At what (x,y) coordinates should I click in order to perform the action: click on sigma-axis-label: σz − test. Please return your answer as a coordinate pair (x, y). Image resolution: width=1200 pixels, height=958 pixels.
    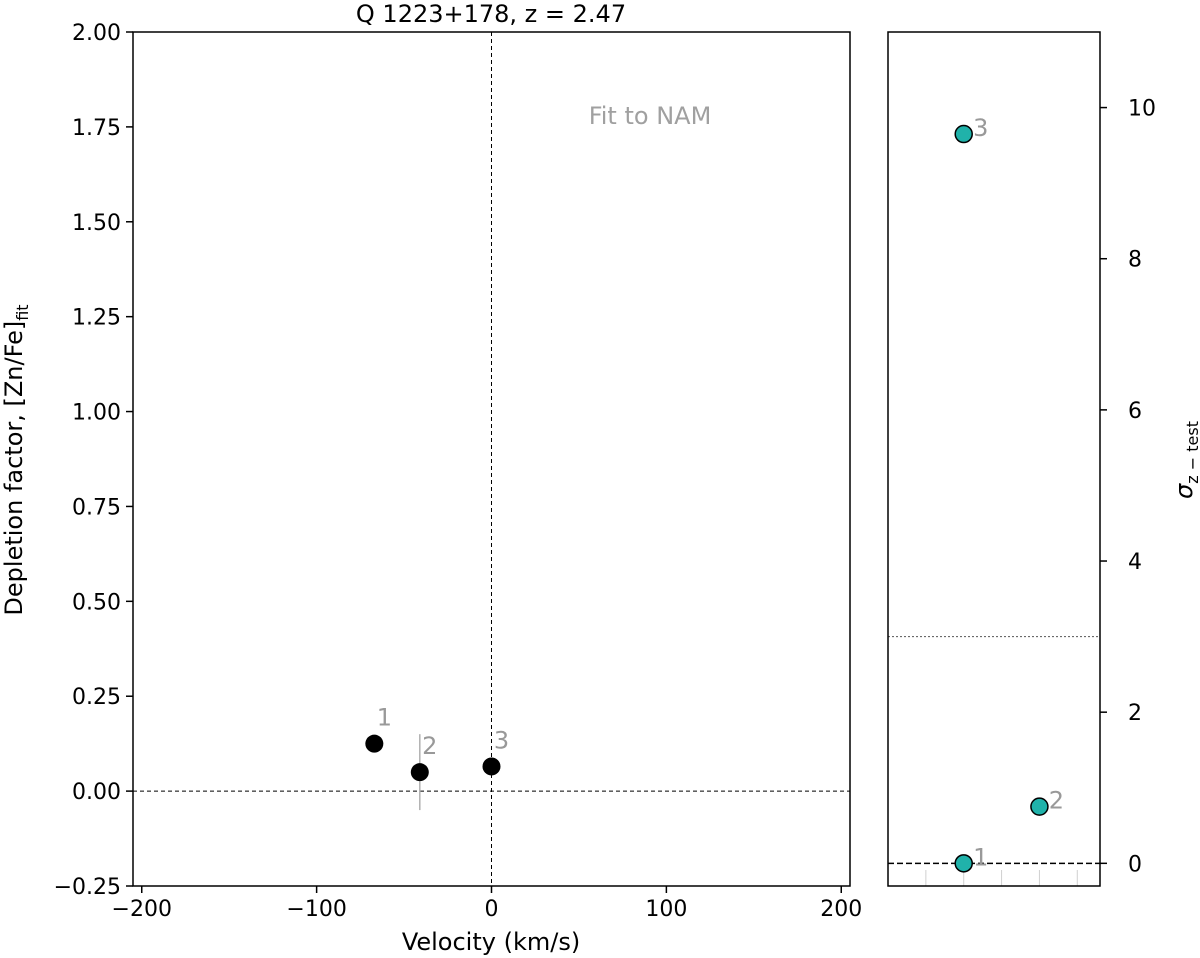
    Looking at the image, I should click on (1185, 460).